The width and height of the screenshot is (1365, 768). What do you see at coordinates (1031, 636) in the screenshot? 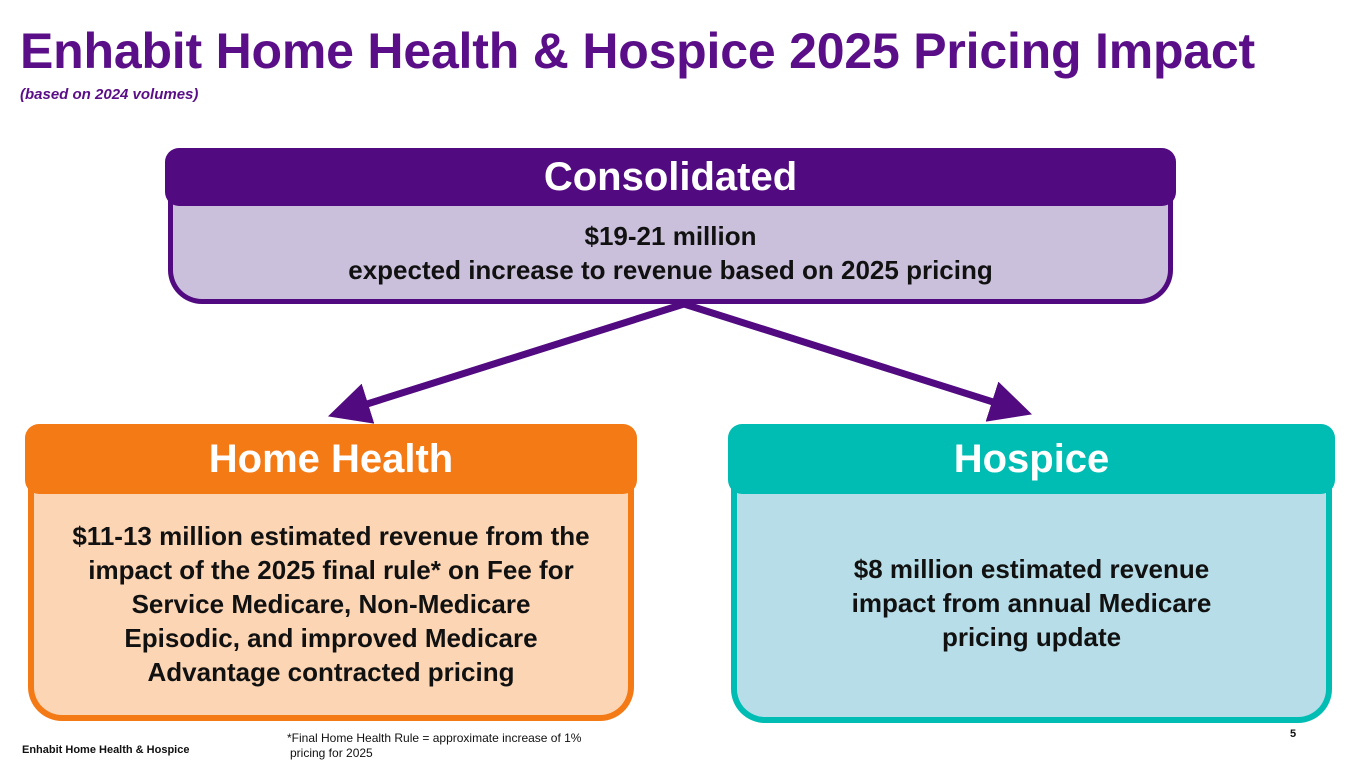
I see `hospice-line: pricing update` at bounding box center [1031, 636].